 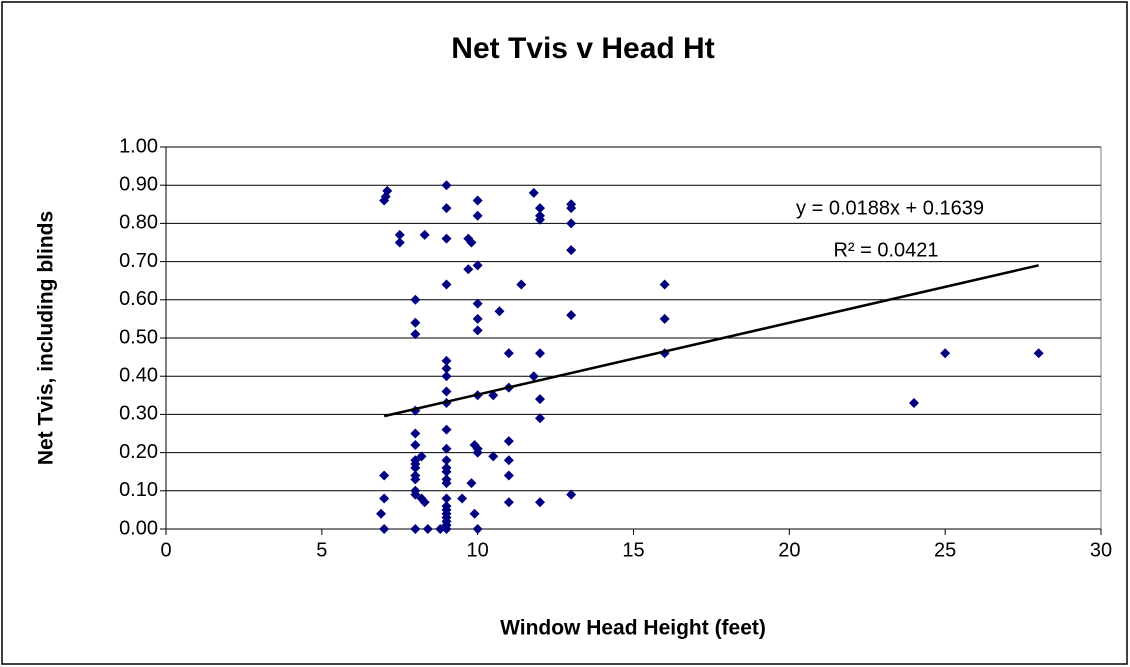 I want to click on x-tick-label: 30, so click(x=1101, y=550).